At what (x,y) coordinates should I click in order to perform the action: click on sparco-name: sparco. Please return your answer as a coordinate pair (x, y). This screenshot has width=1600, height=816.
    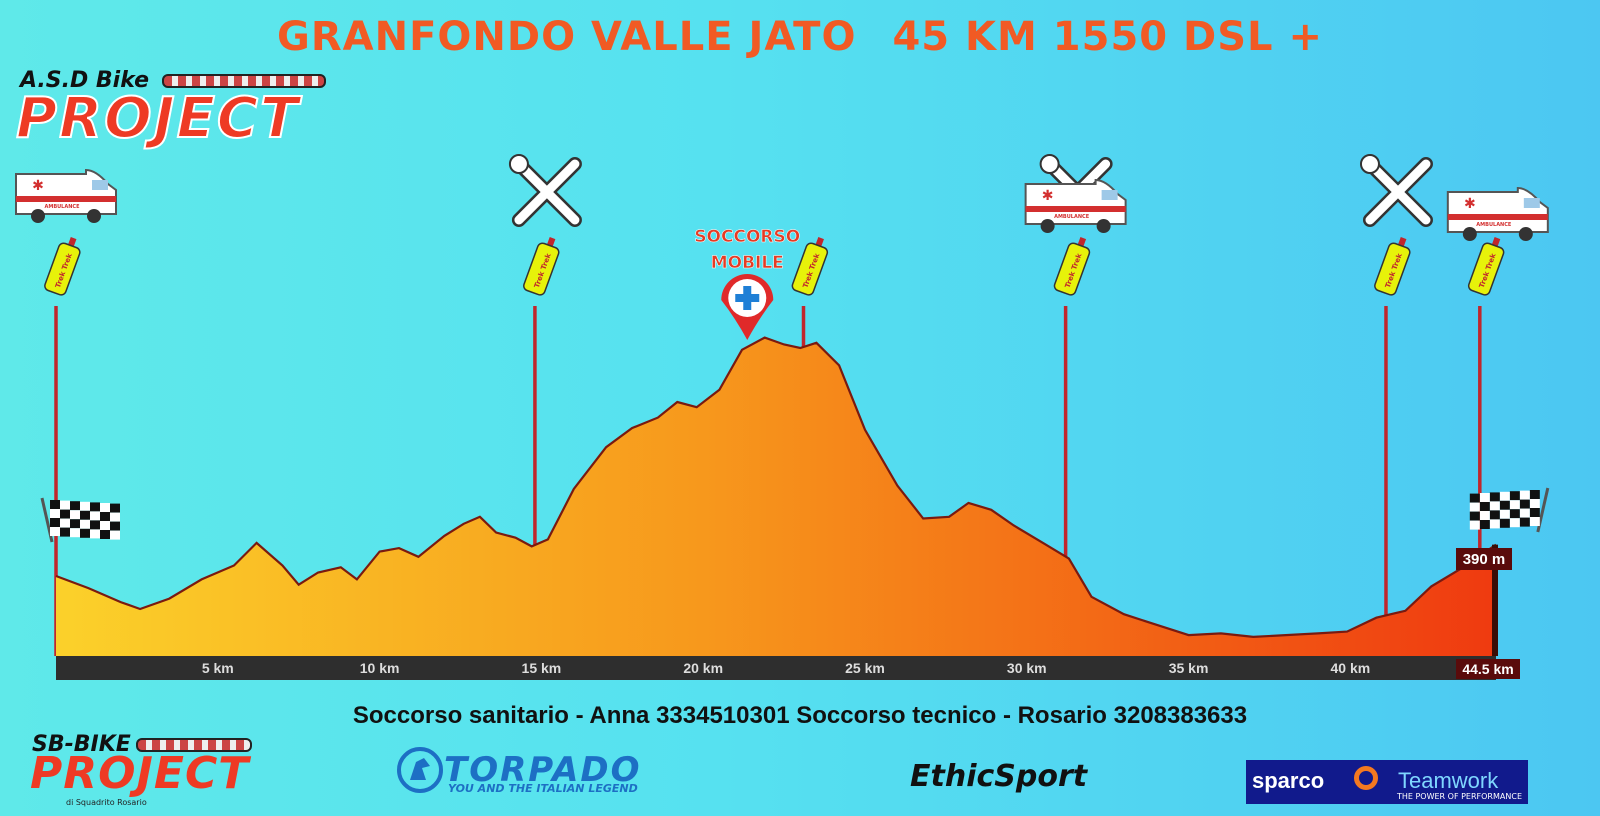
    Looking at the image, I should click on (1288, 780).